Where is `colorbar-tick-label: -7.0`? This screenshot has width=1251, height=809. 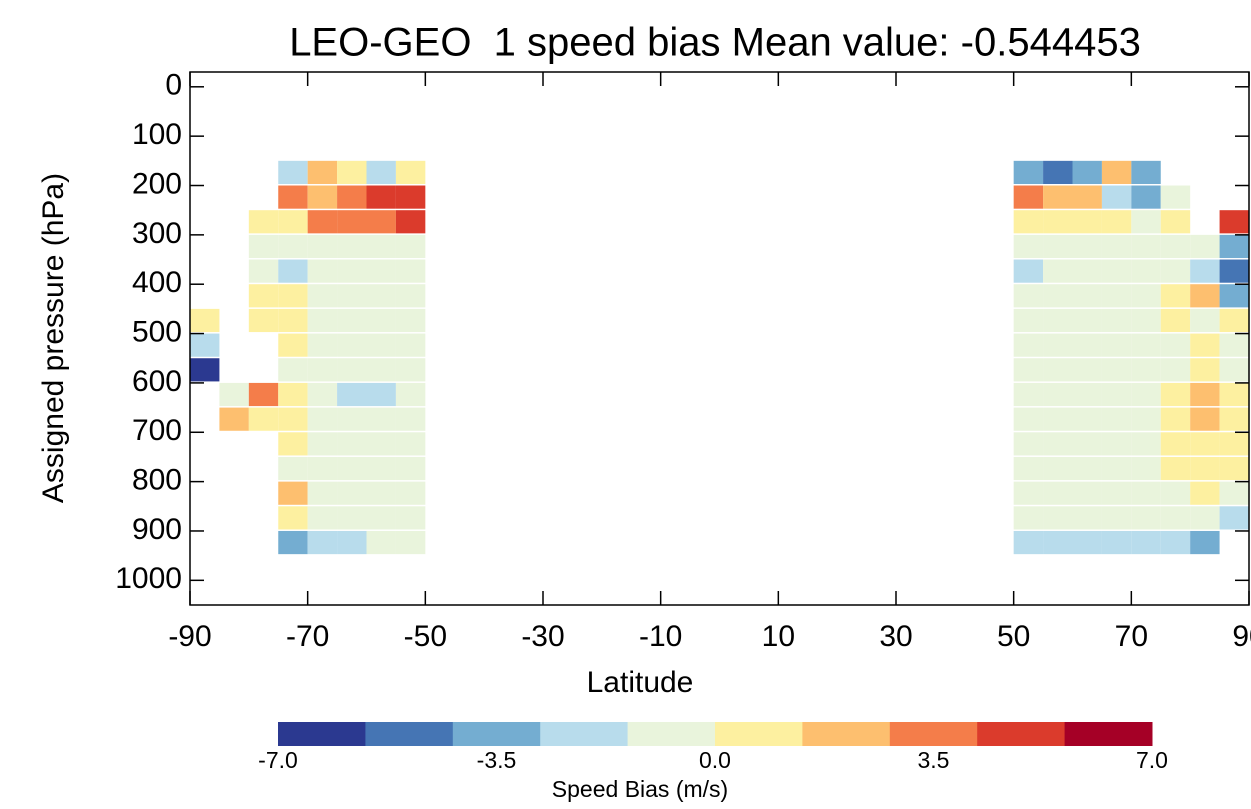
colorbar-tick-label: -7.0 is located at coordinates (278, 760).